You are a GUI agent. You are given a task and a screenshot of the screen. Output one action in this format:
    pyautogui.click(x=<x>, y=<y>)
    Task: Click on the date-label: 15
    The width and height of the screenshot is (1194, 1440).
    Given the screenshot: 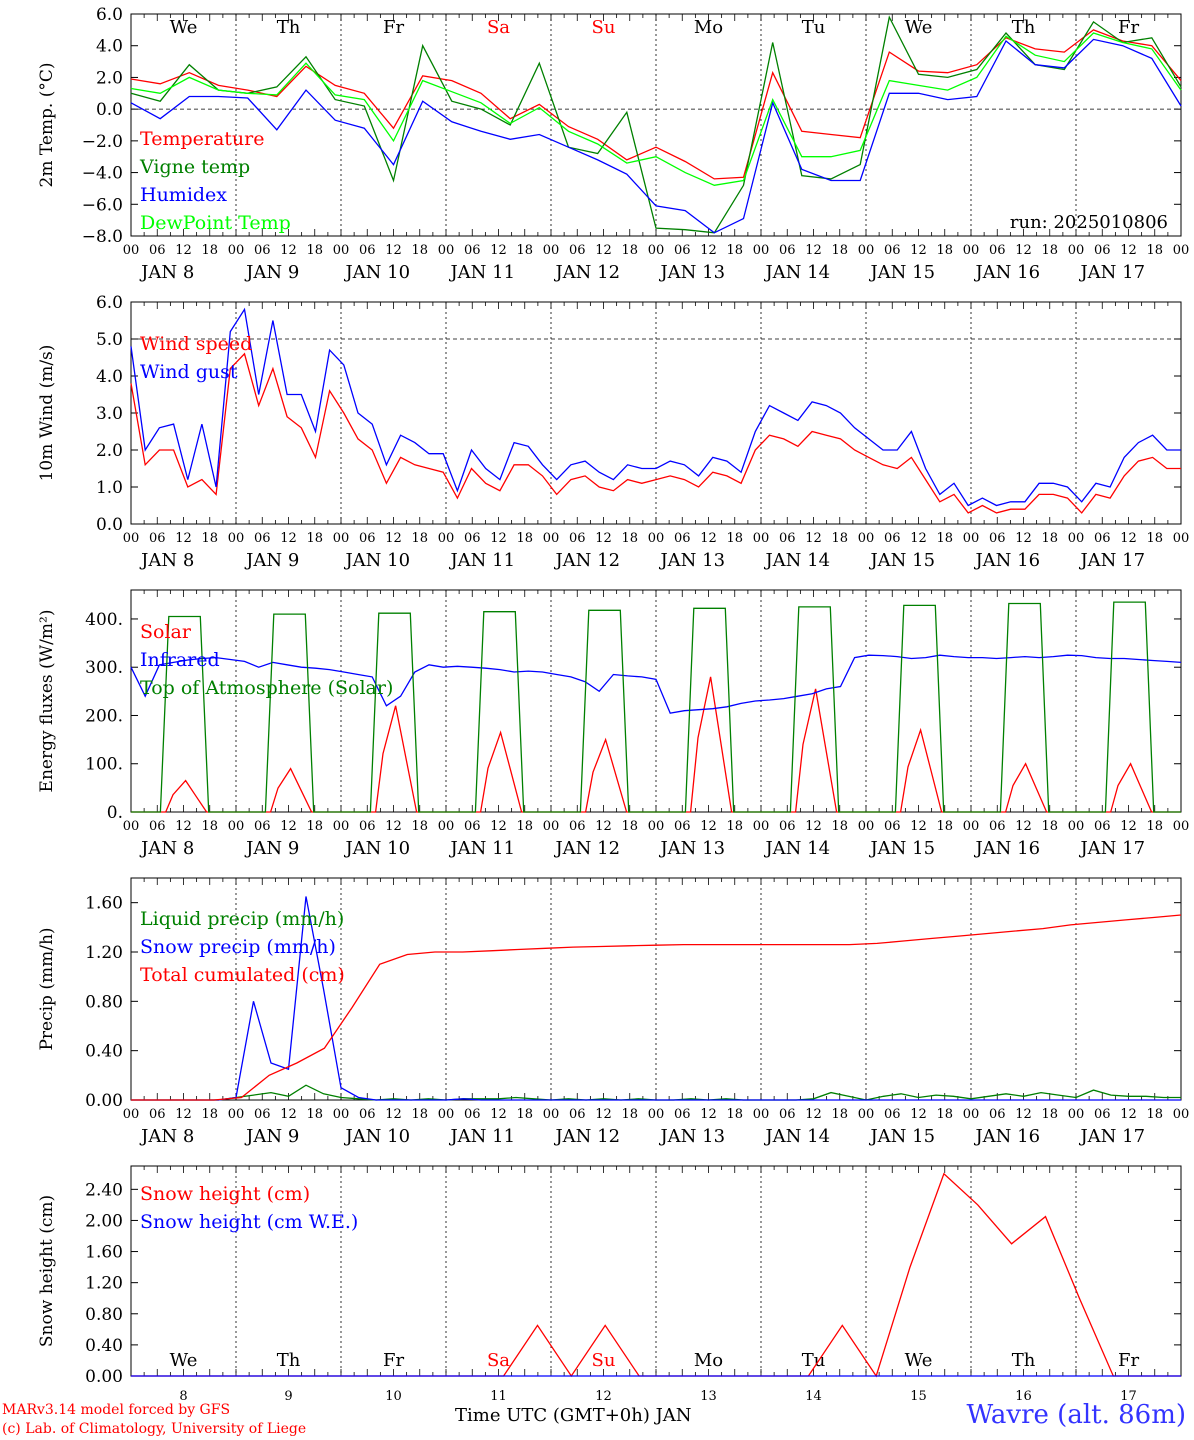 What is the action you would take?
    pyautogui.click(x=918, y=1394)
    